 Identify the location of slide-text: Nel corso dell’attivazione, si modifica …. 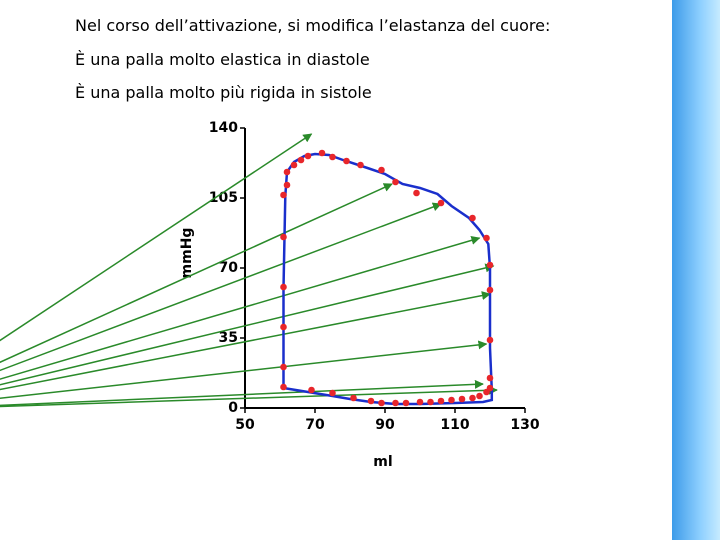
(313, 25).